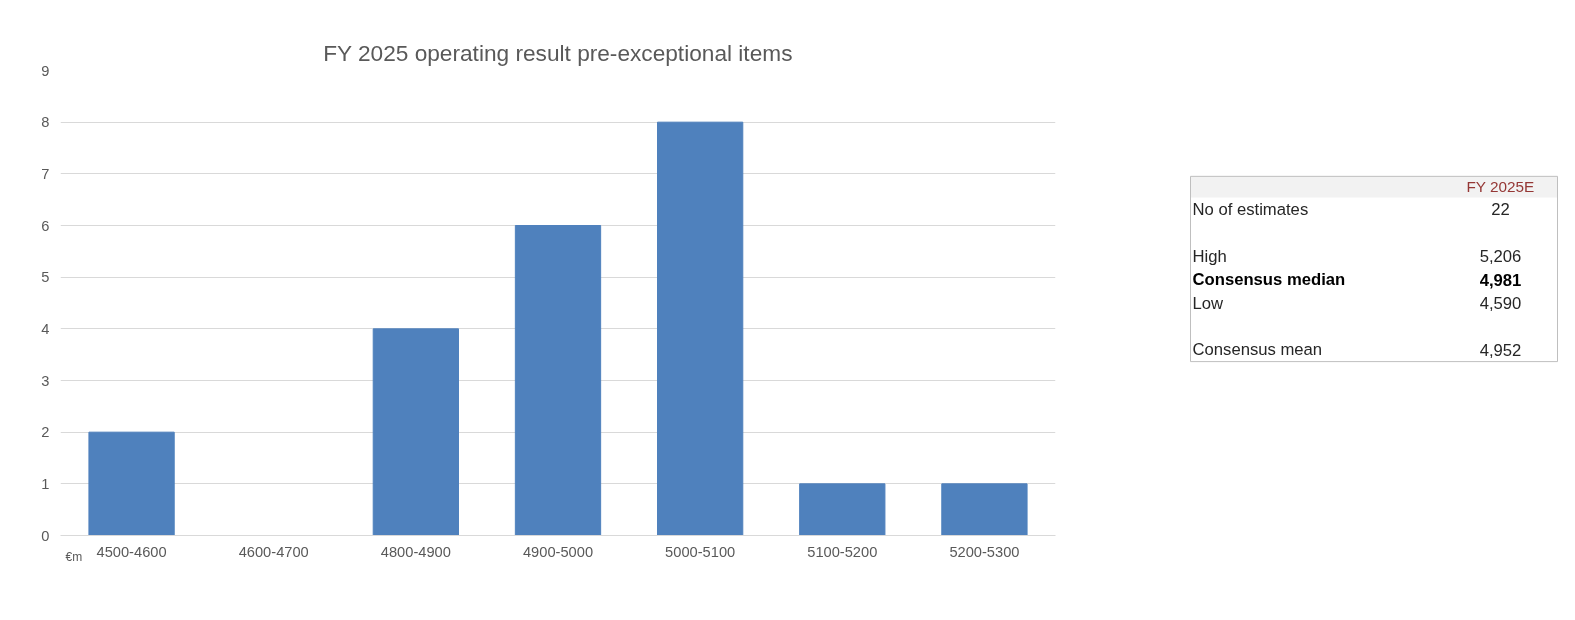 The image size is (1575, 620). I want to click on chart-title: FY 2025 operating result pre-exceptional items, so click(558, 52).